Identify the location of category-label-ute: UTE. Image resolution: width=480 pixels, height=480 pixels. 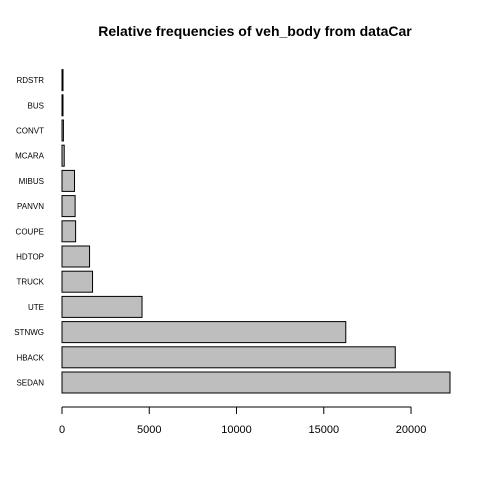
(36, 307).